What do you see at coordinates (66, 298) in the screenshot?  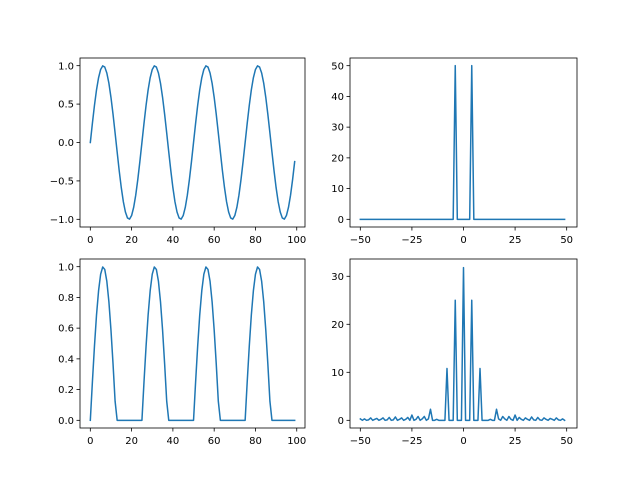 I see `y-tick-label: 0.8` at bounding box center [66, 298].